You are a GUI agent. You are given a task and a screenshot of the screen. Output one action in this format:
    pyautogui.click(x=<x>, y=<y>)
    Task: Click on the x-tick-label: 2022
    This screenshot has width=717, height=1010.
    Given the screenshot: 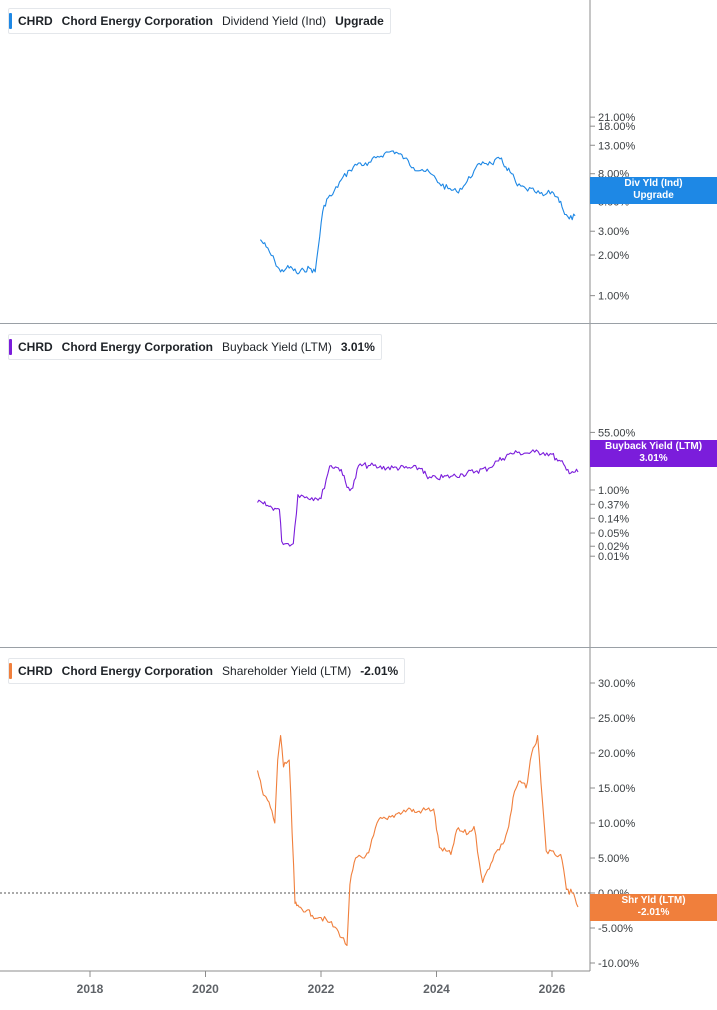 What is the action you would take?
    pyautogui.click(x=321, y=989)
    